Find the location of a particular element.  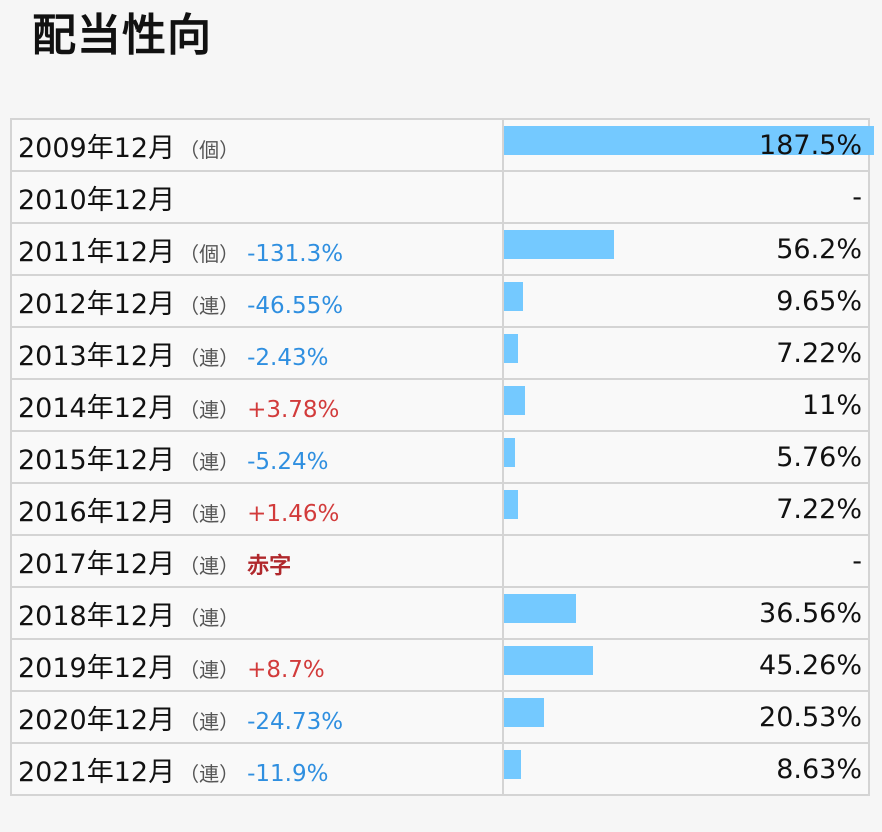

change-label: 赤字 is located at coordinates (269, 566).